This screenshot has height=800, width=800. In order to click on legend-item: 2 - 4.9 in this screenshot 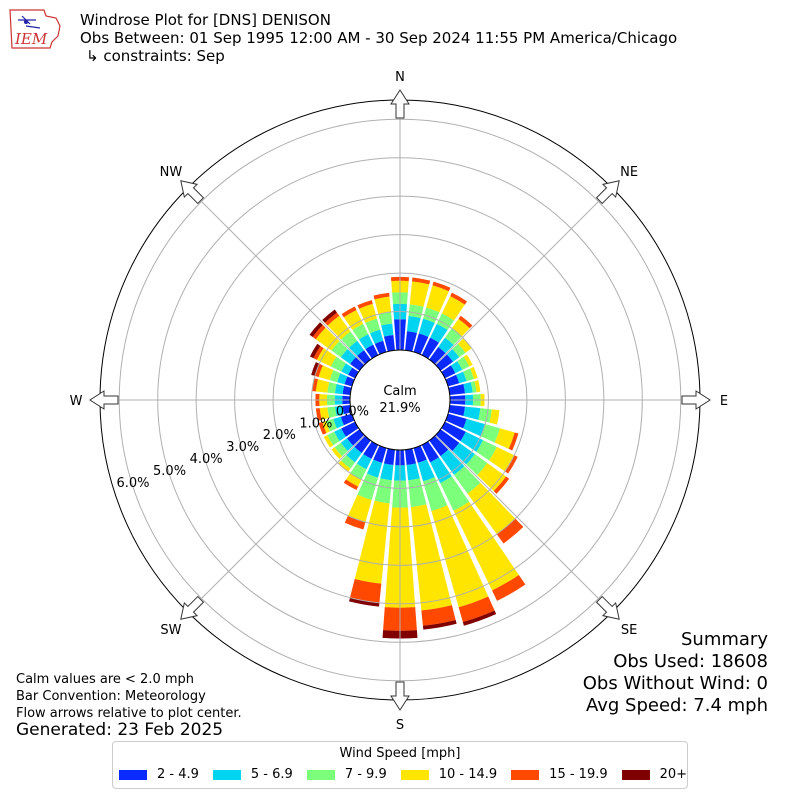, I will do `click(159, 774)`.